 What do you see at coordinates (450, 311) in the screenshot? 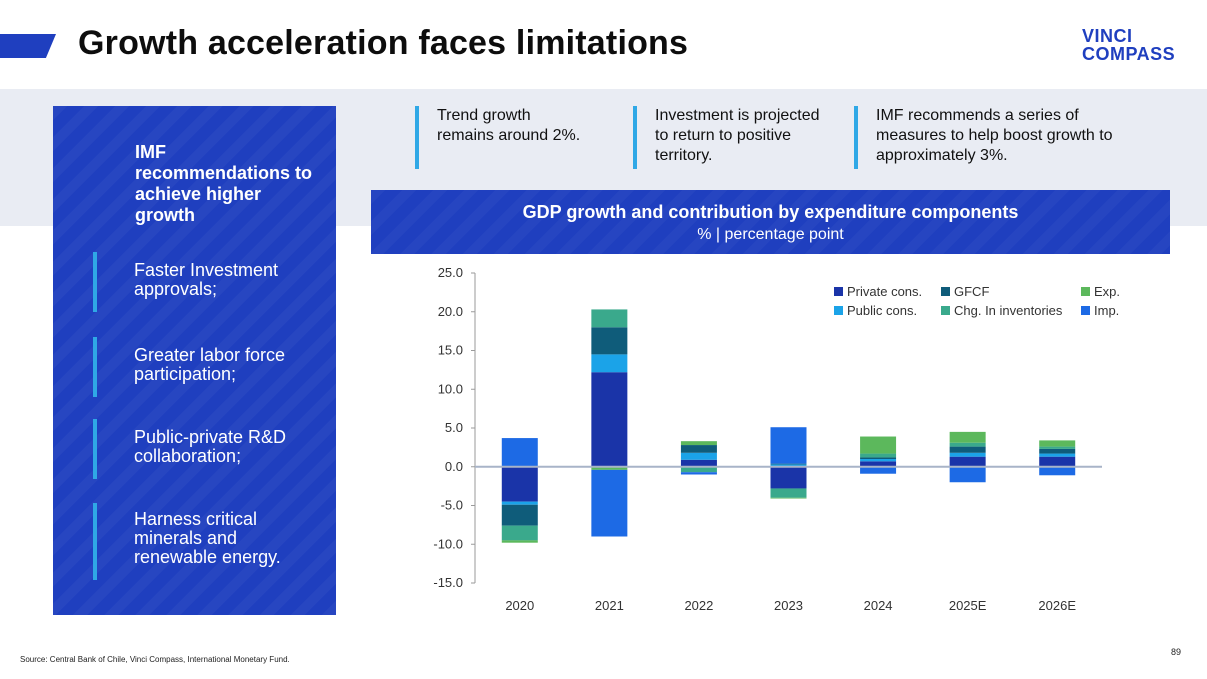
I see `y-tick-label: 20.0` at bounding box center [450, 311].